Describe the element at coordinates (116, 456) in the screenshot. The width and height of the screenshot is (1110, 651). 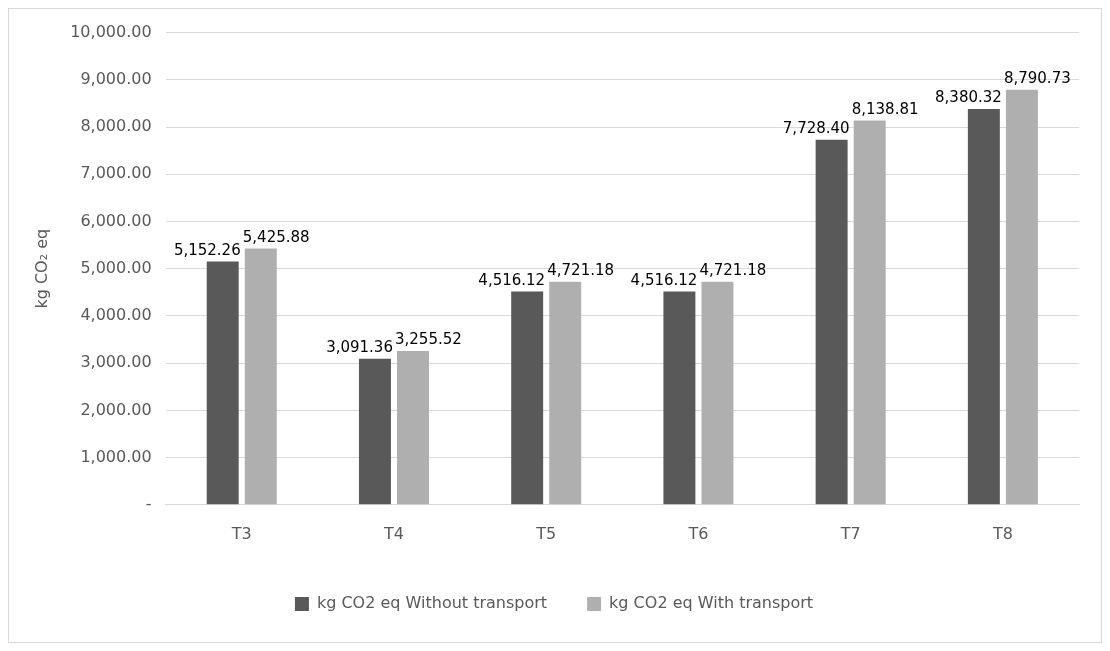
I see `y-tick-label: 1,000.00` at that location.